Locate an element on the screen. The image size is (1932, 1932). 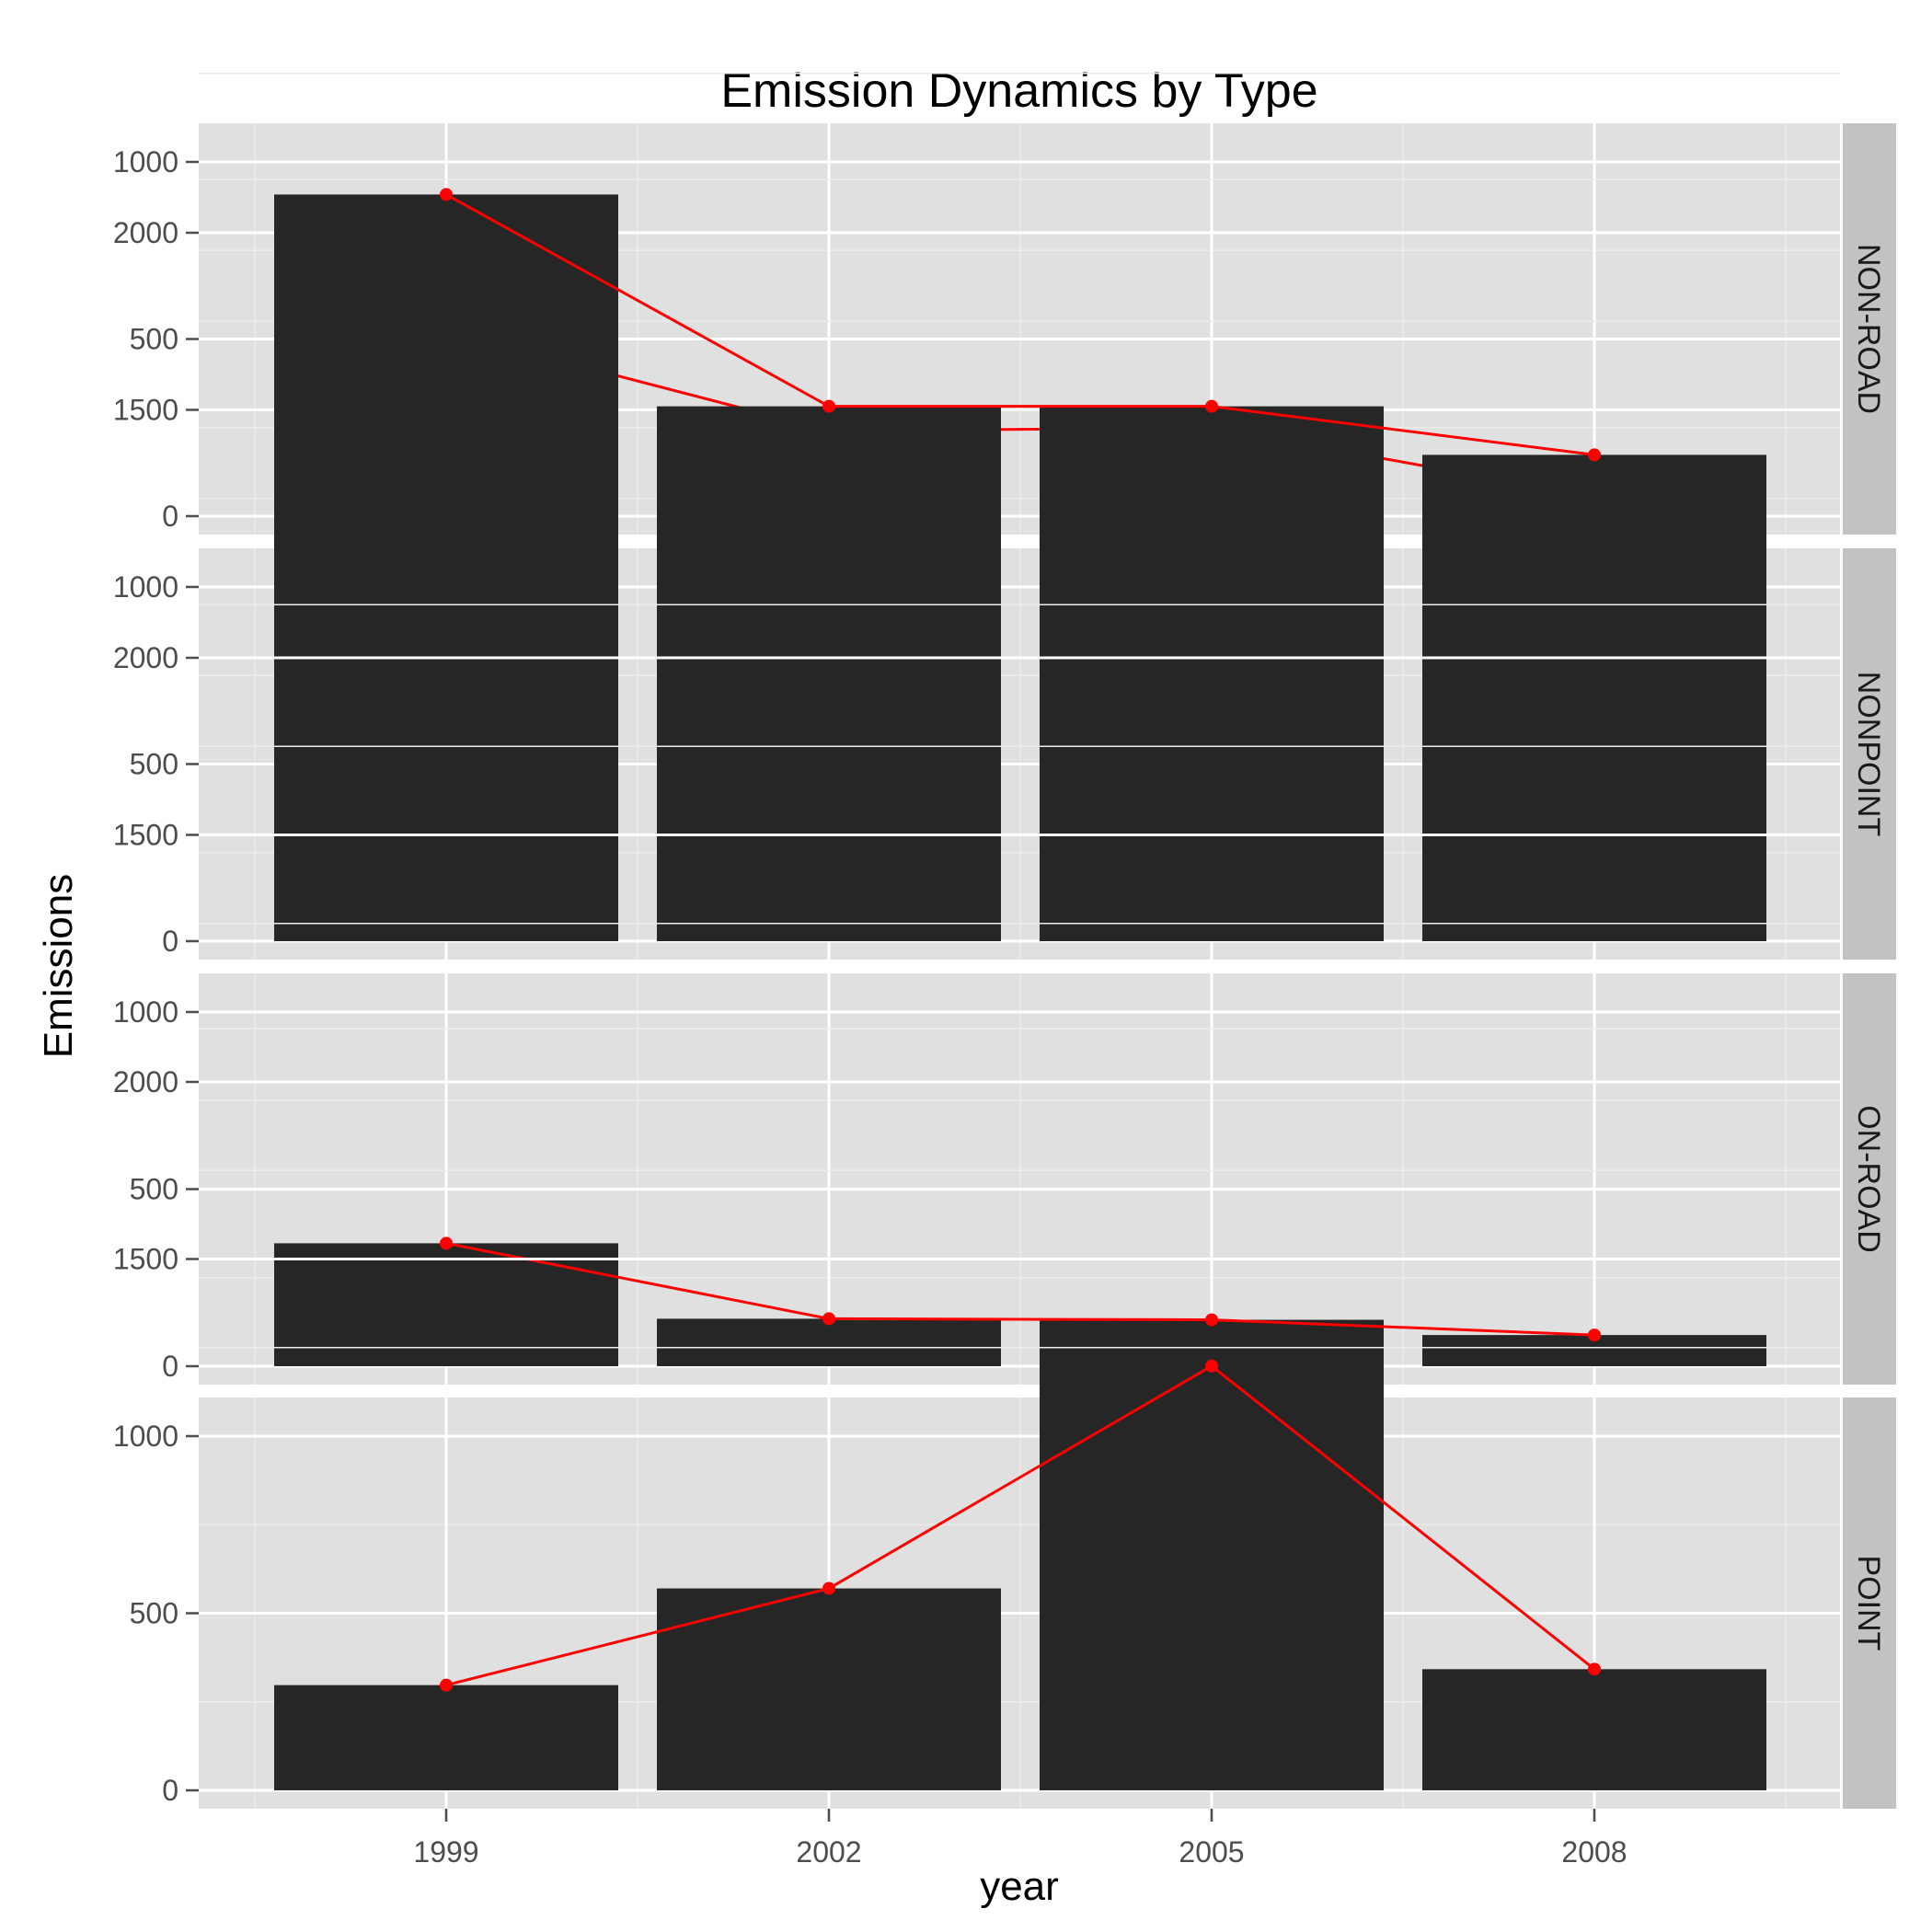
facet-strip-label: NON-ROAD is located at coordinates (1868, 329).